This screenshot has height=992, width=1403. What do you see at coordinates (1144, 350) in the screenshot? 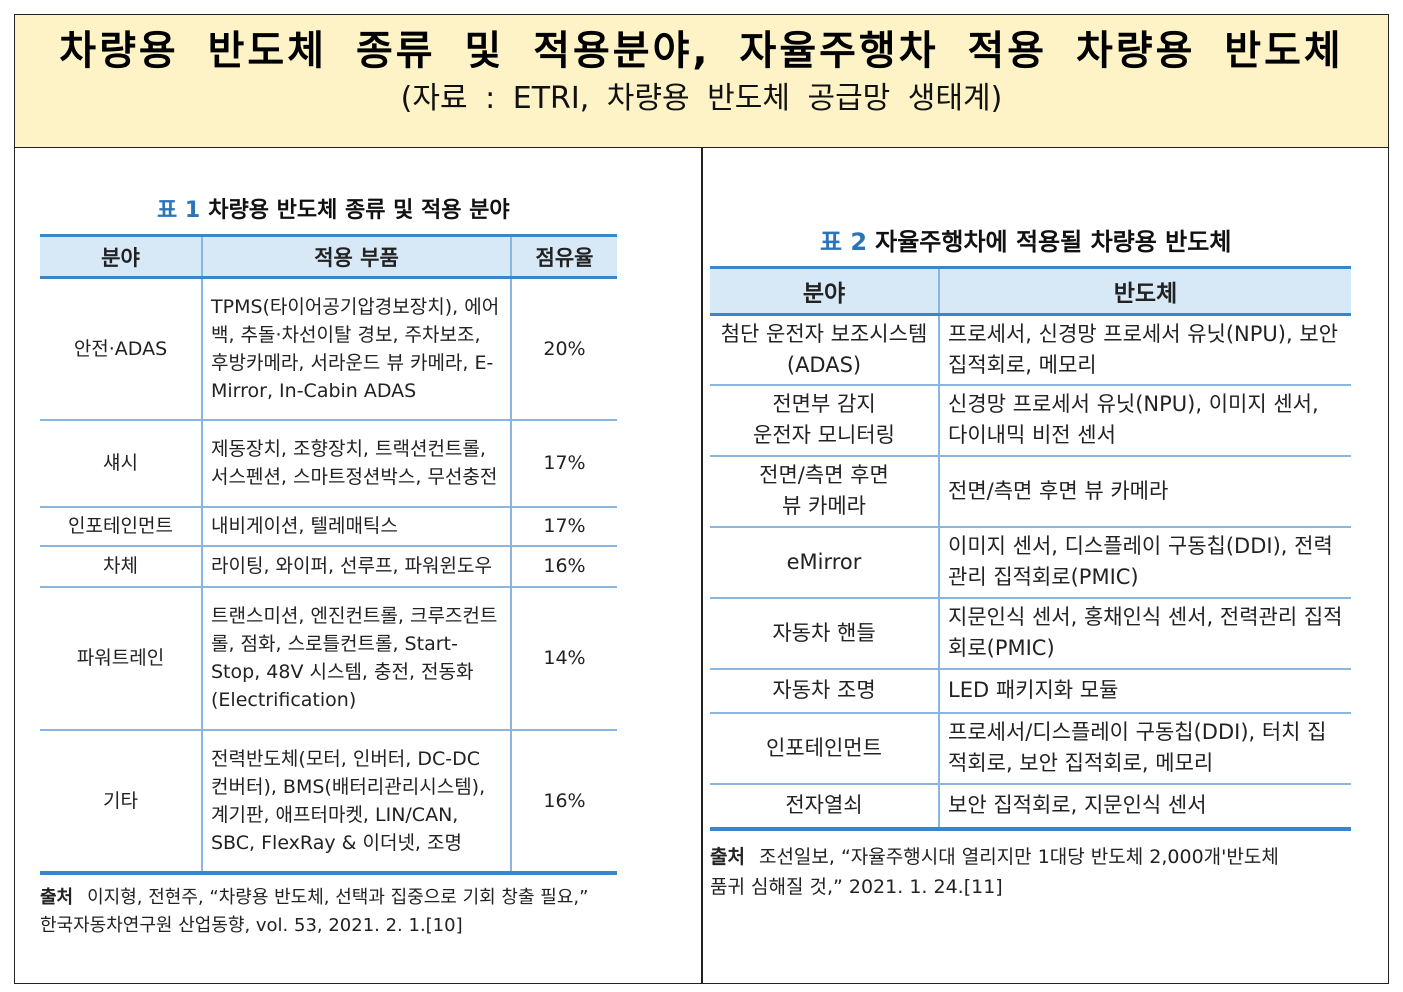
I see `table2-semis: 프로세서, 신경망 프로세서 유닛(NPU), 보안 집적회로, 메모리` at bounding box center [1144, 350].